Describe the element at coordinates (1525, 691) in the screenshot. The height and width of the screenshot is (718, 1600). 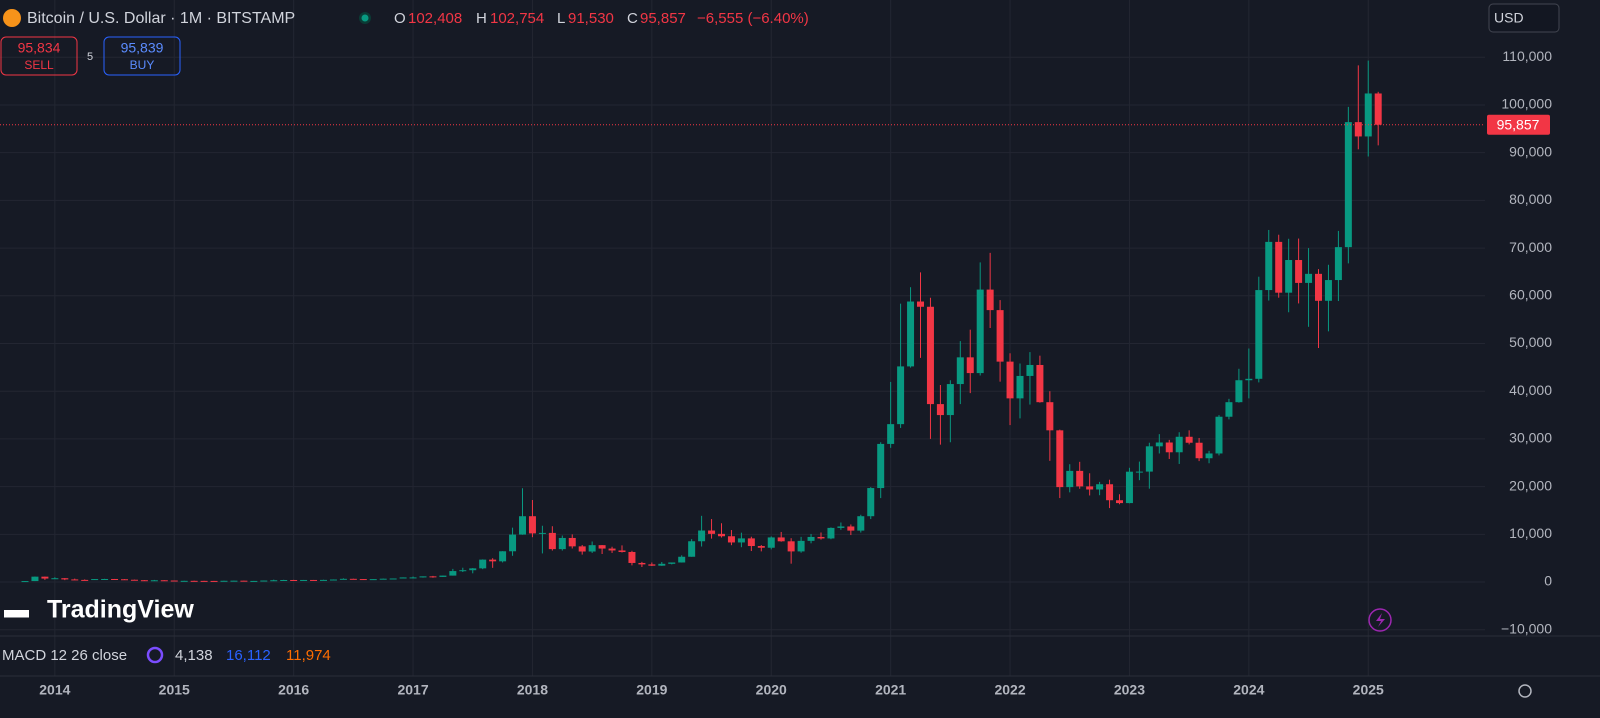
I see `settings-icon` at that location.